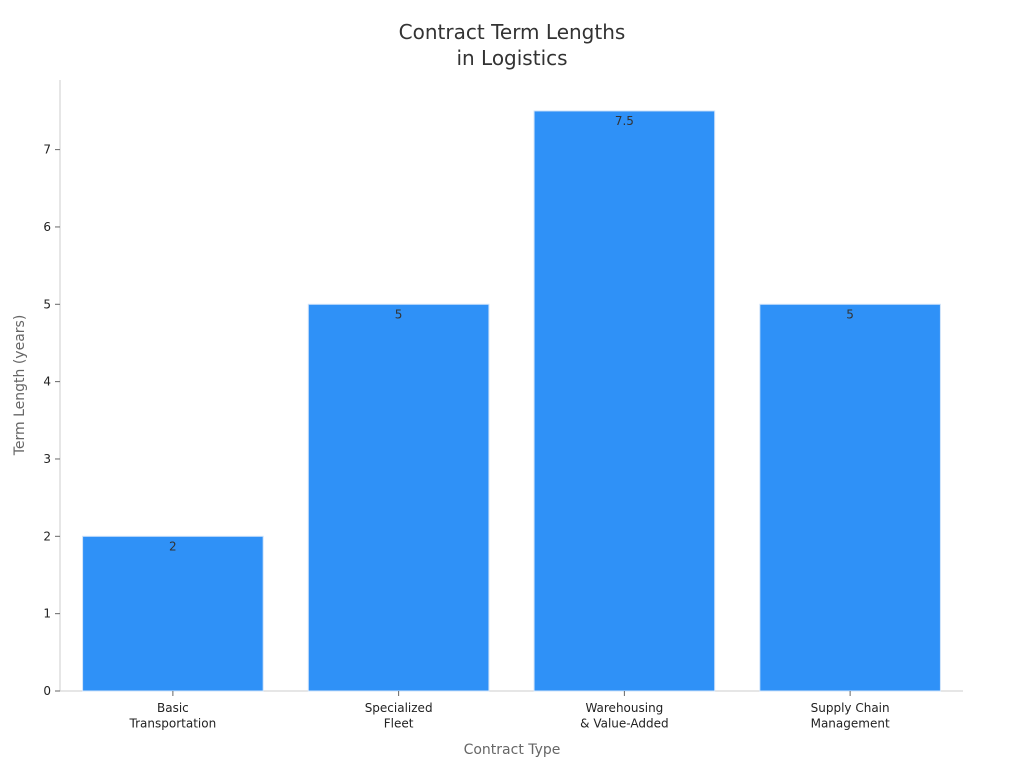 This screenshot has height=768, width=1024. I want to click on y-tick-label: 6, so click(47, 226).